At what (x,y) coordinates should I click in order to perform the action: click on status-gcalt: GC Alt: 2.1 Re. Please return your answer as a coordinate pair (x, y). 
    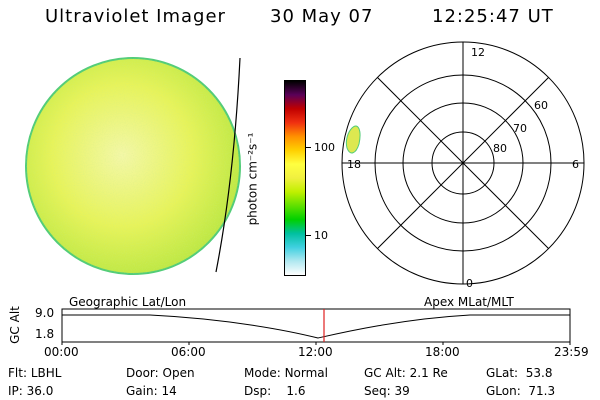
    Looking at the image, I should click on (406, 373).